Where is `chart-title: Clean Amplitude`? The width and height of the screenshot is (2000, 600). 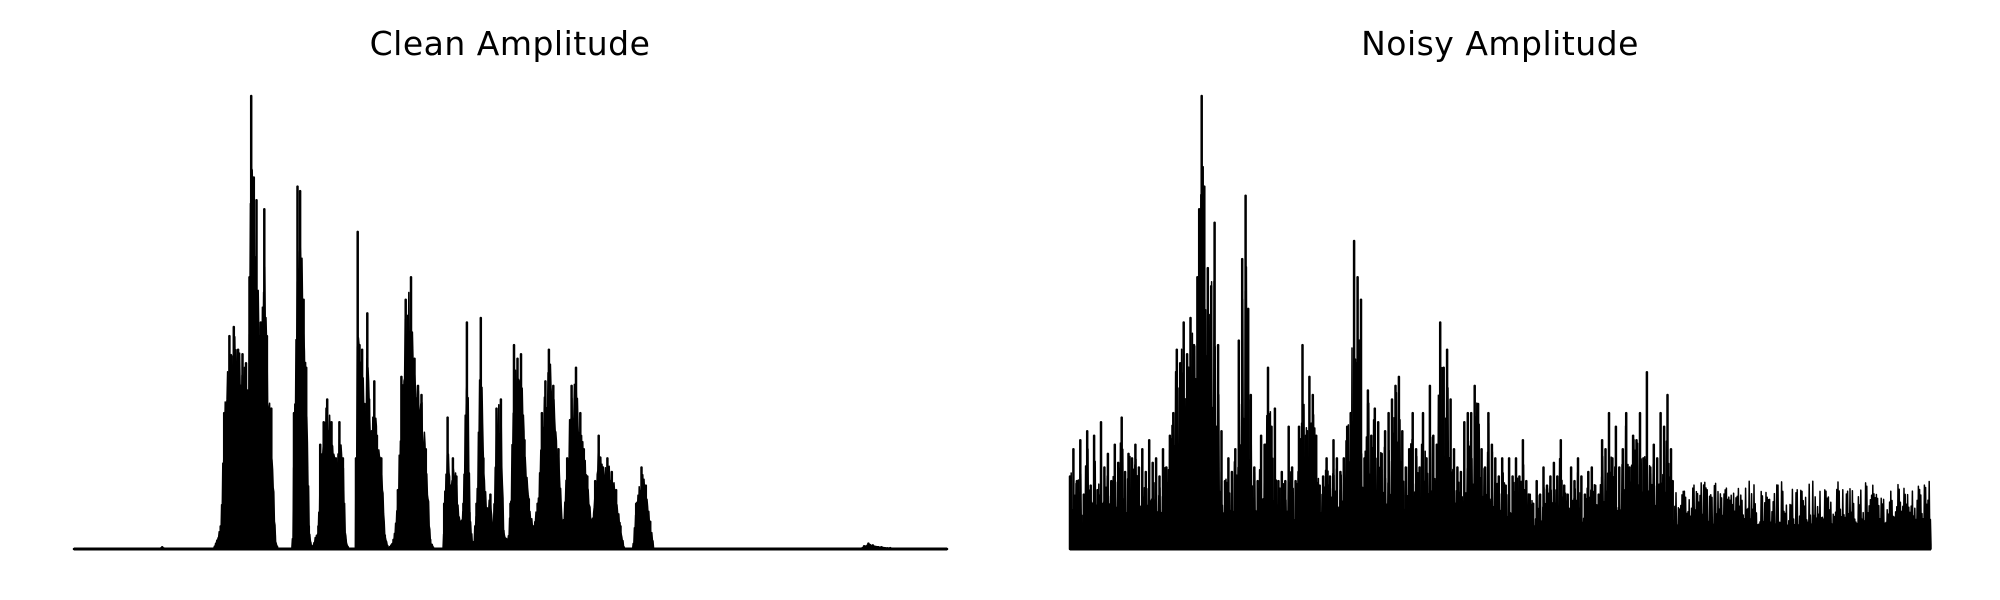
chart-title: Clean Amplitude is located at coordinates (510, 43).